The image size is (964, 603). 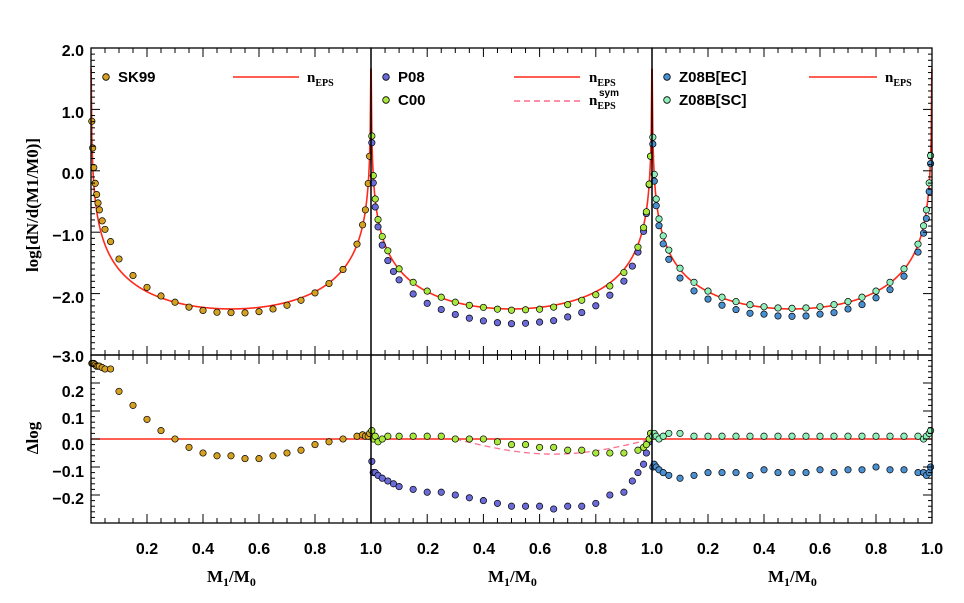 What do you see at coordinates (32, 437) in the screenshot?
I see `ylabel-bottom: Δlog` at bounding box center [32, 437].